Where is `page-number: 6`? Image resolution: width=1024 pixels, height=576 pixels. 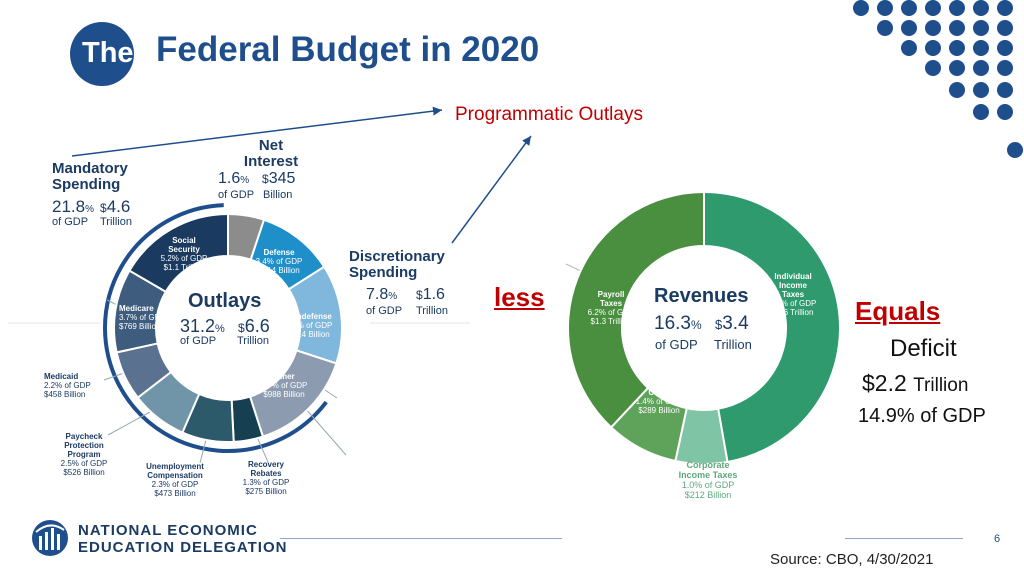 page-number: 6 is located at coordinates (997, 539).